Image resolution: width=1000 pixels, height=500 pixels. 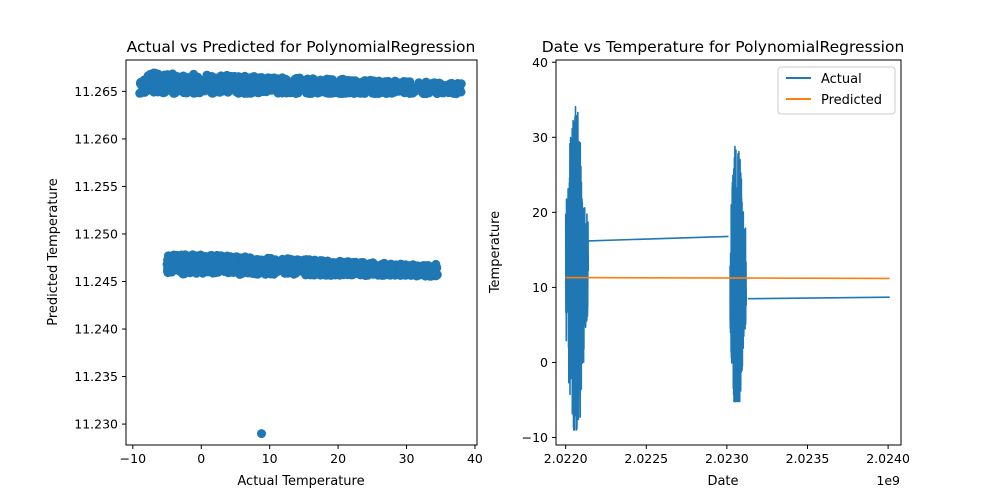 What do you see at coordinates (300, 481) in the screenshot?
I see `scatter-x-label: Actual Temperature` at bounding box center [300, 481].